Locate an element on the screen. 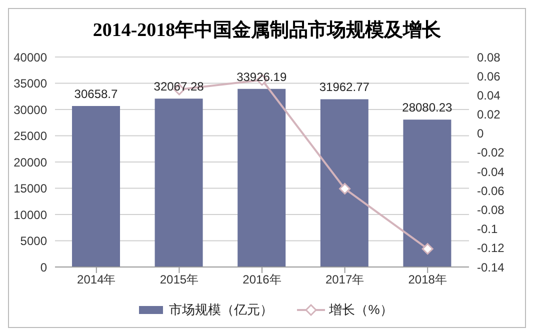  x-tick-label: 2018年 is located at coordinates (427, 279).